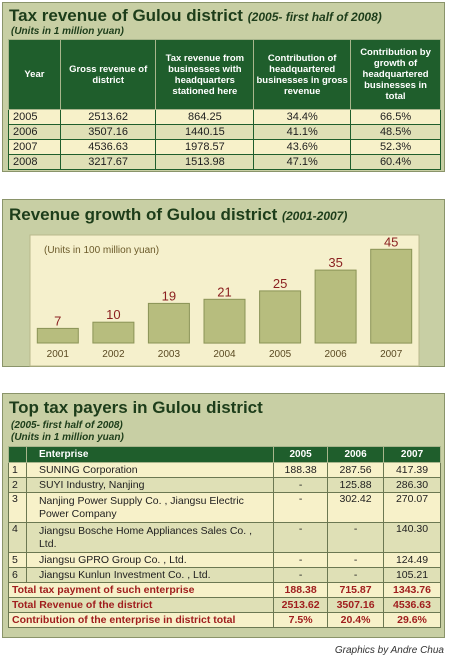 Image resolution: width=450 pixels, height=663 pixels. I want to click on value-2007-cell: 286.30, so click(412, 485).